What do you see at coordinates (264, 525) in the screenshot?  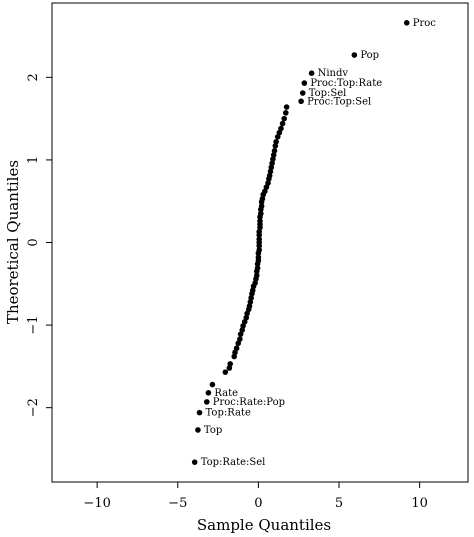 I see `x-axis-label: Sample Quantiles` at bounding box center [264, 525].